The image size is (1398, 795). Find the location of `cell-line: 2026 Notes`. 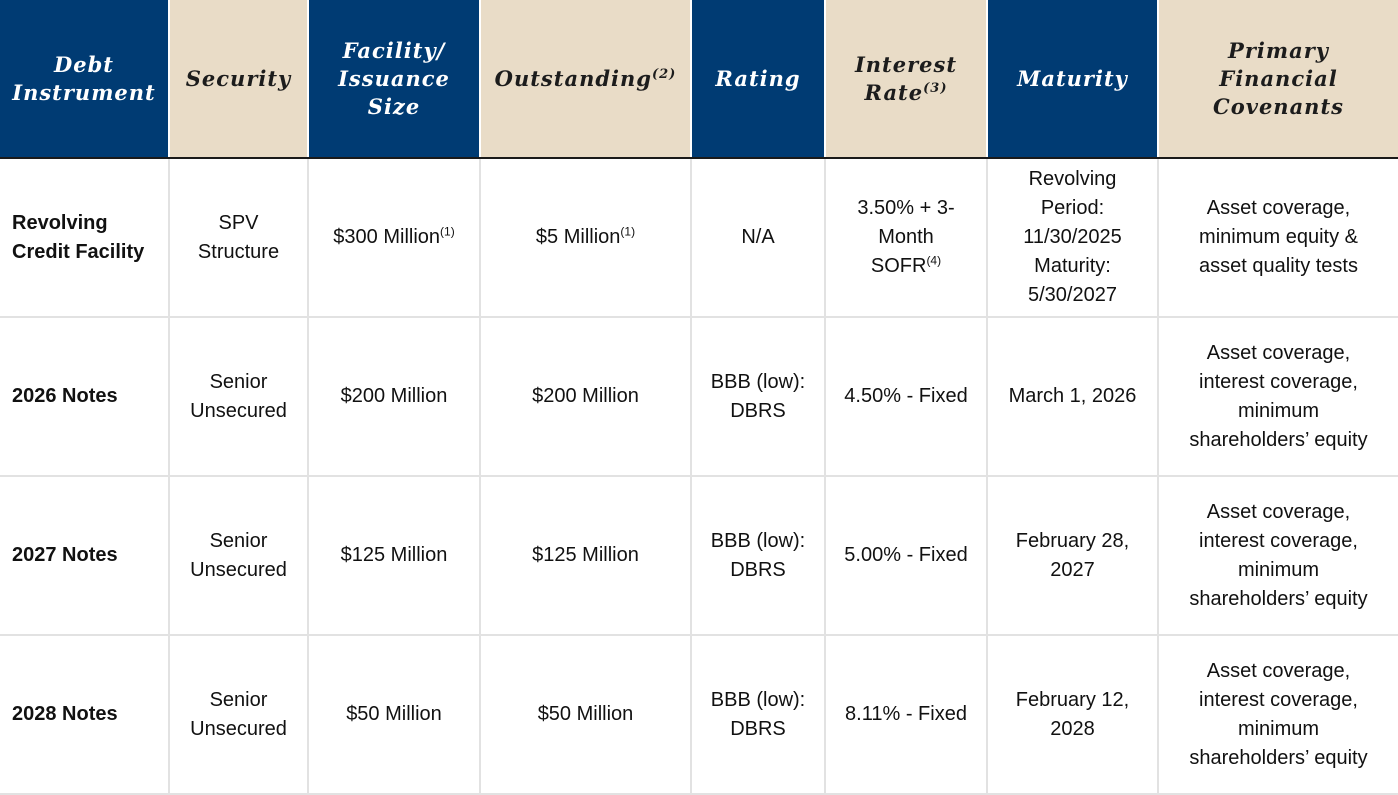

cell-line: 2026 Notes is located at coordinates (65, 396).